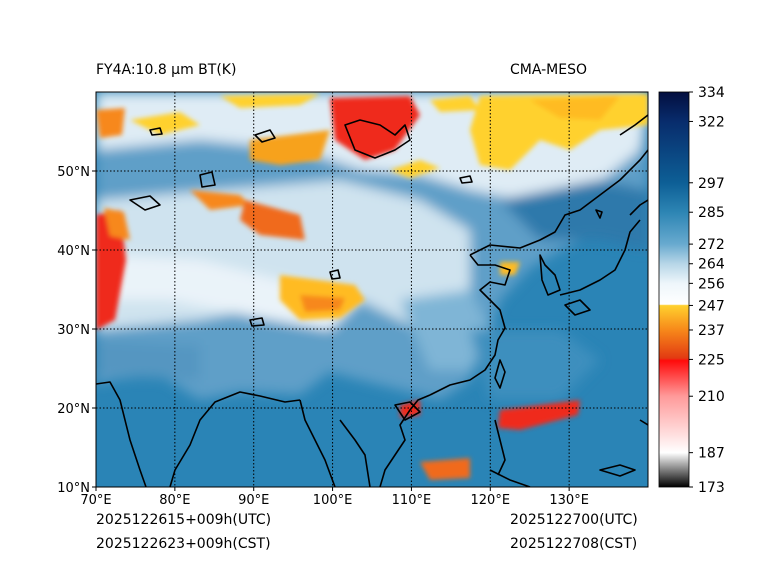 This screenshot has width=764, height=573. Describe the element at coordinates (711, 122) in the screenshot. I see `colorbar-tick-label: 322` at that location.